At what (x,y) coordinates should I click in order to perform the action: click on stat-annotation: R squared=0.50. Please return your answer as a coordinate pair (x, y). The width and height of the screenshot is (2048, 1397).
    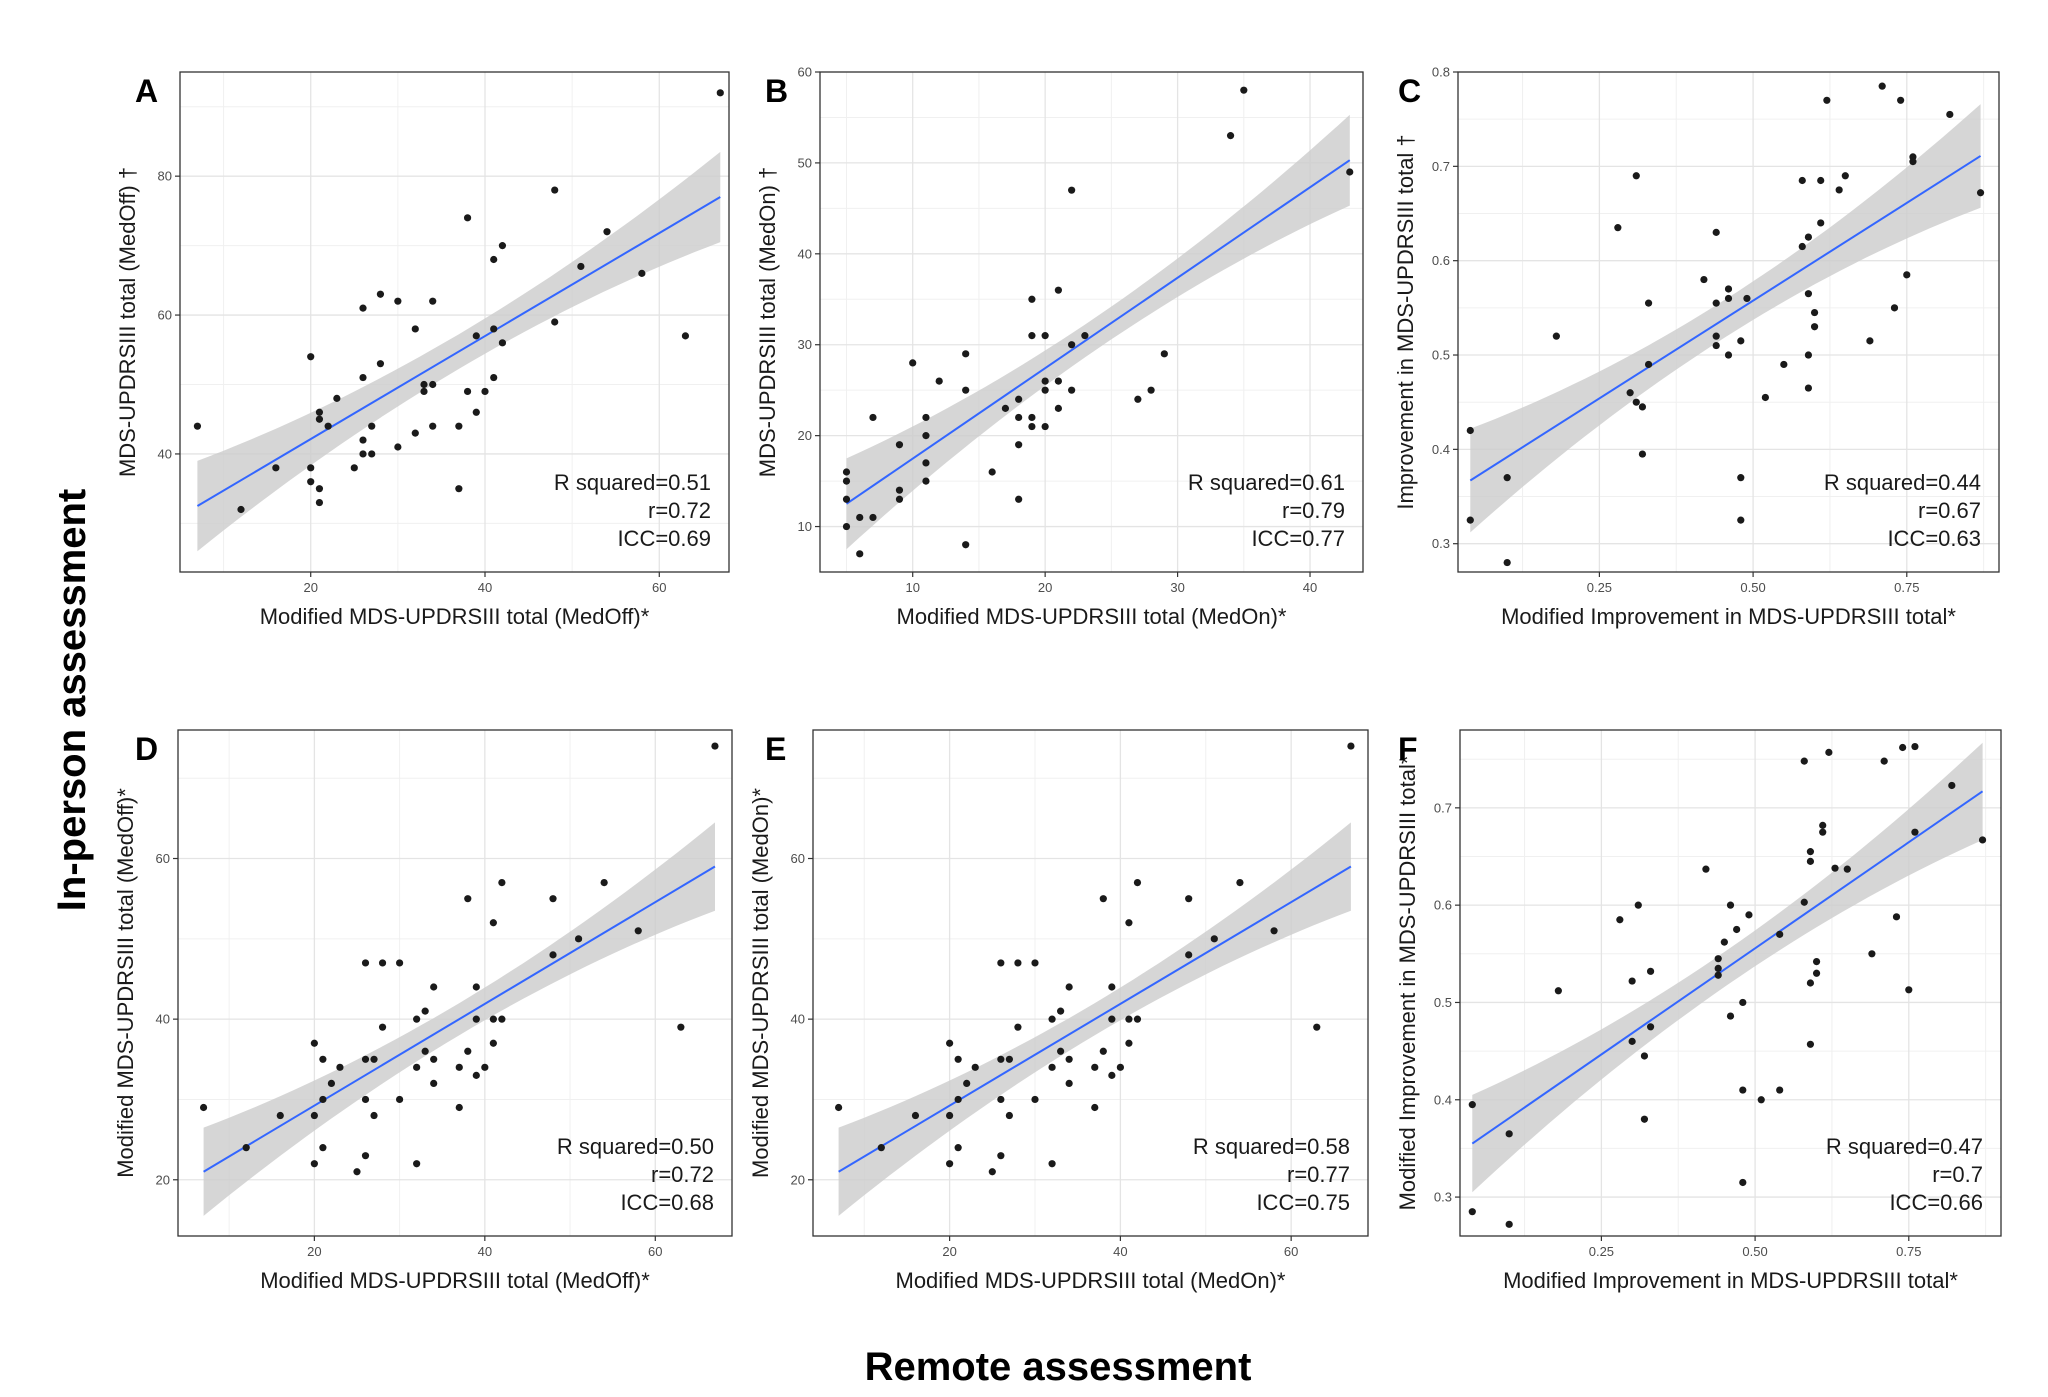
    Looking at the image, I should click on (635, 1146).